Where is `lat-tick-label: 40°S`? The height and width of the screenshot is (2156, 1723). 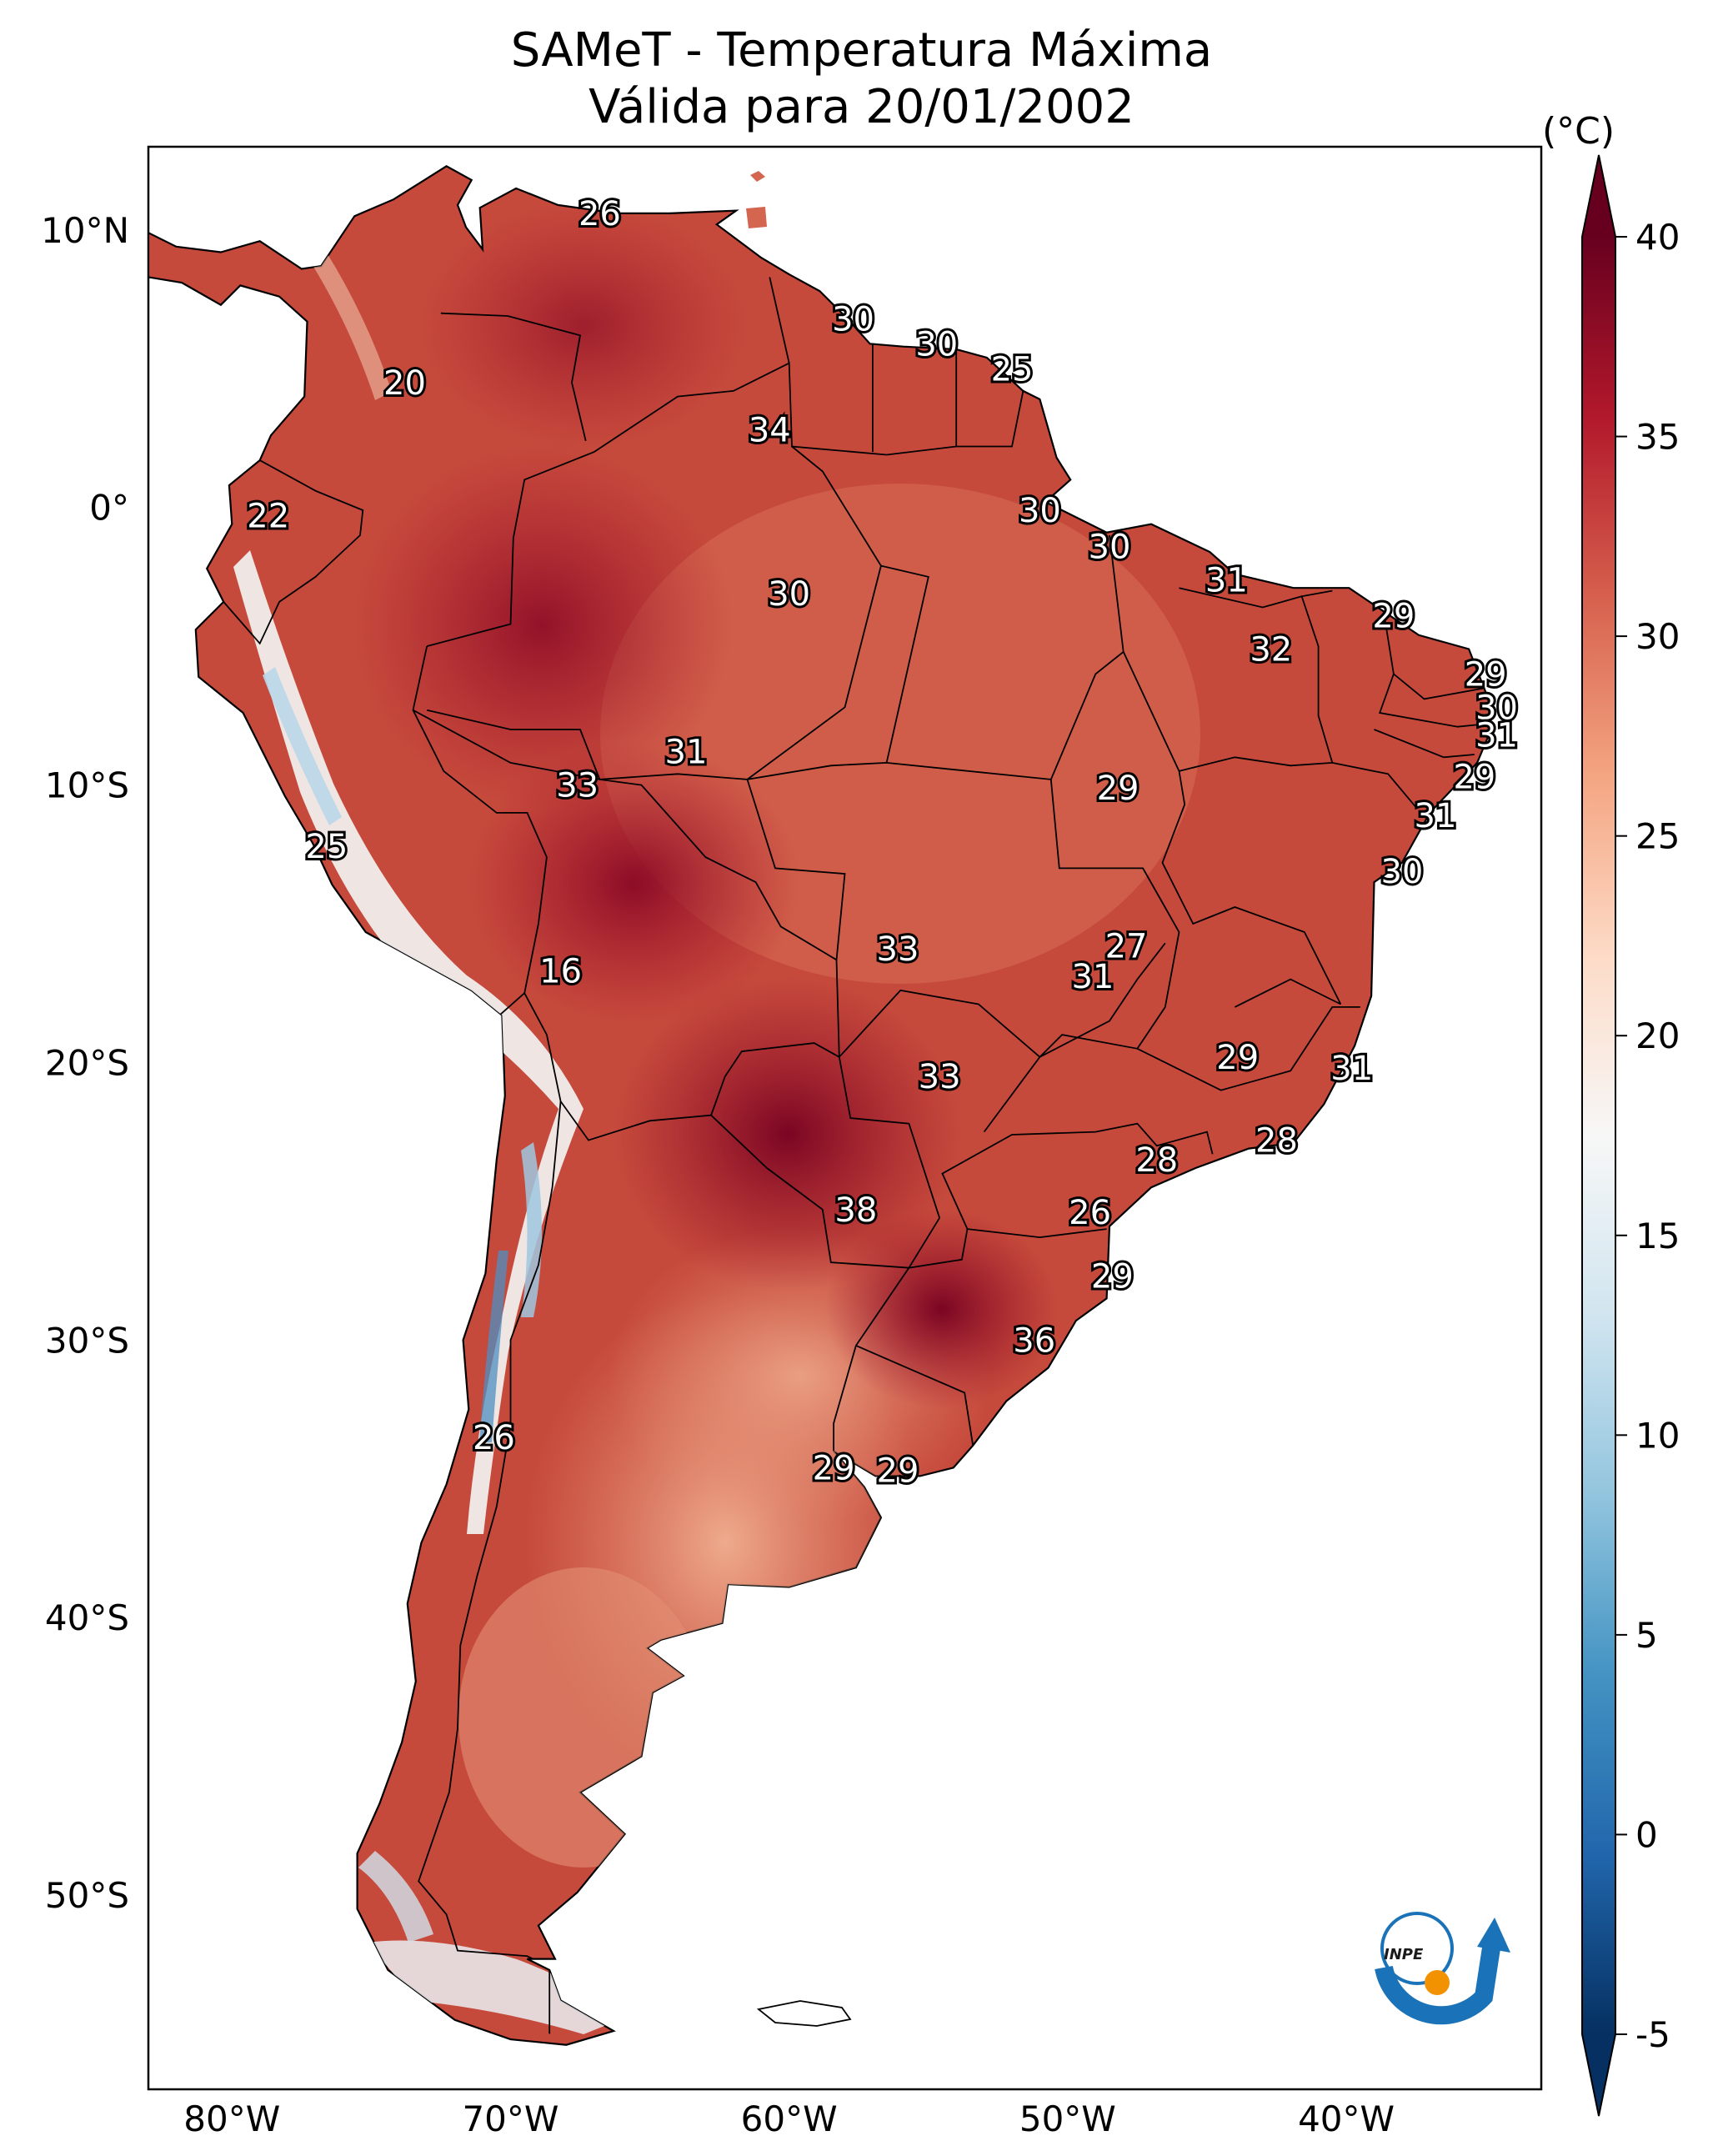
lat-tick-label: 40°S is located at coordinates (87, 1617).